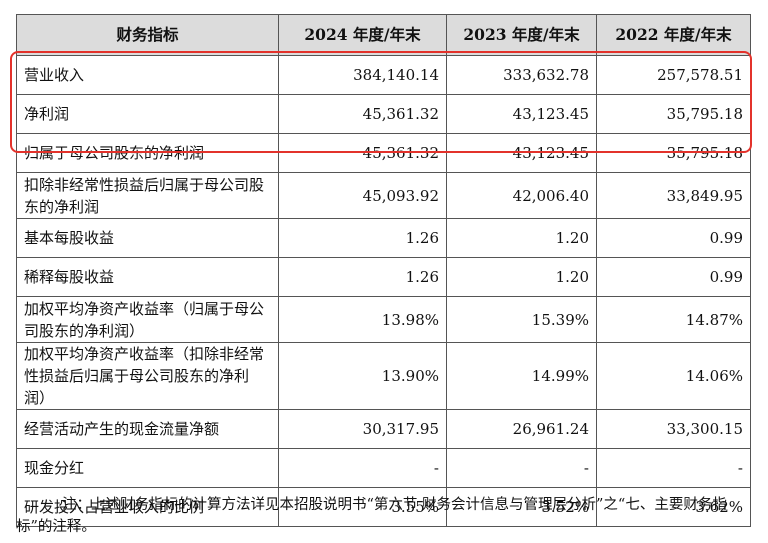 The height and width of the screenshot is (543, 768). What do you see at coordinates (362, 429) in the screenshot?
I see `cell-2024: 30,317.95` at bounding box center [362, 429].